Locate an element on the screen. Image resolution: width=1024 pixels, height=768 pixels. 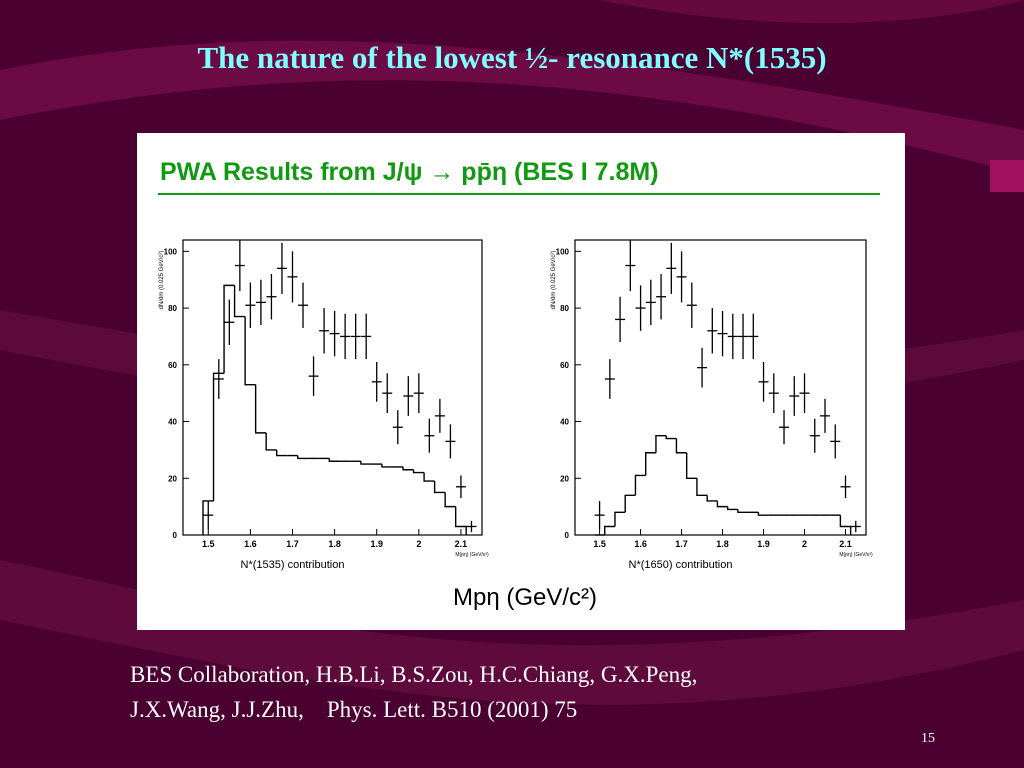
y-label: dN/dm (0.025 GeV/c²) is located at coordinates (554, 280).